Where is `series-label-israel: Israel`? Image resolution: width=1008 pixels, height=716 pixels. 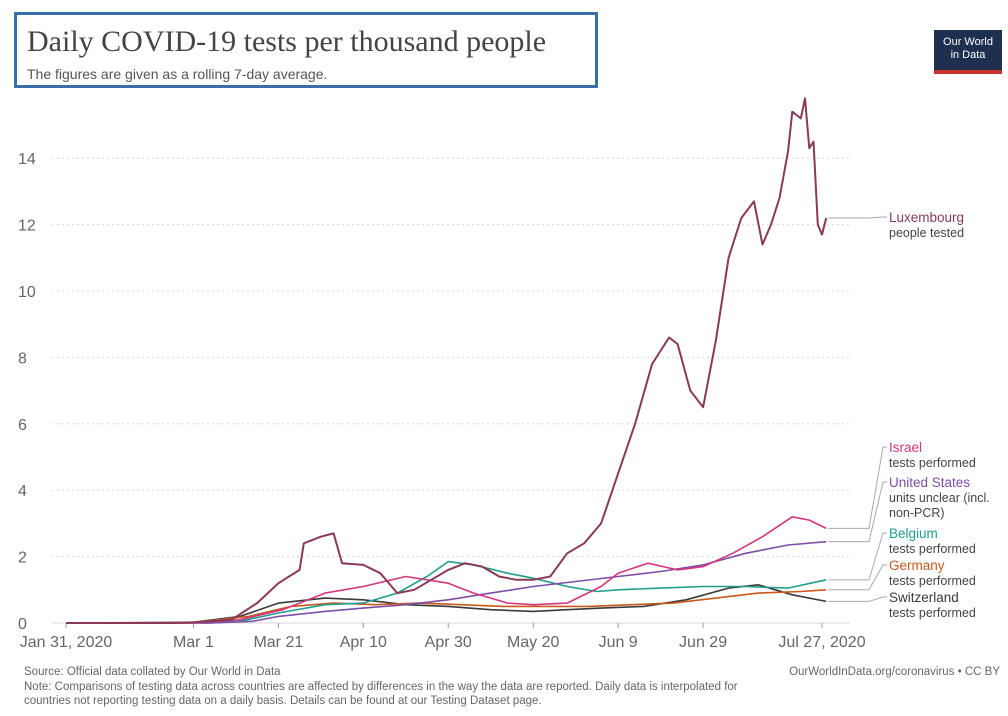 series-label-israel: Israel is located at coordinates (905, 447).